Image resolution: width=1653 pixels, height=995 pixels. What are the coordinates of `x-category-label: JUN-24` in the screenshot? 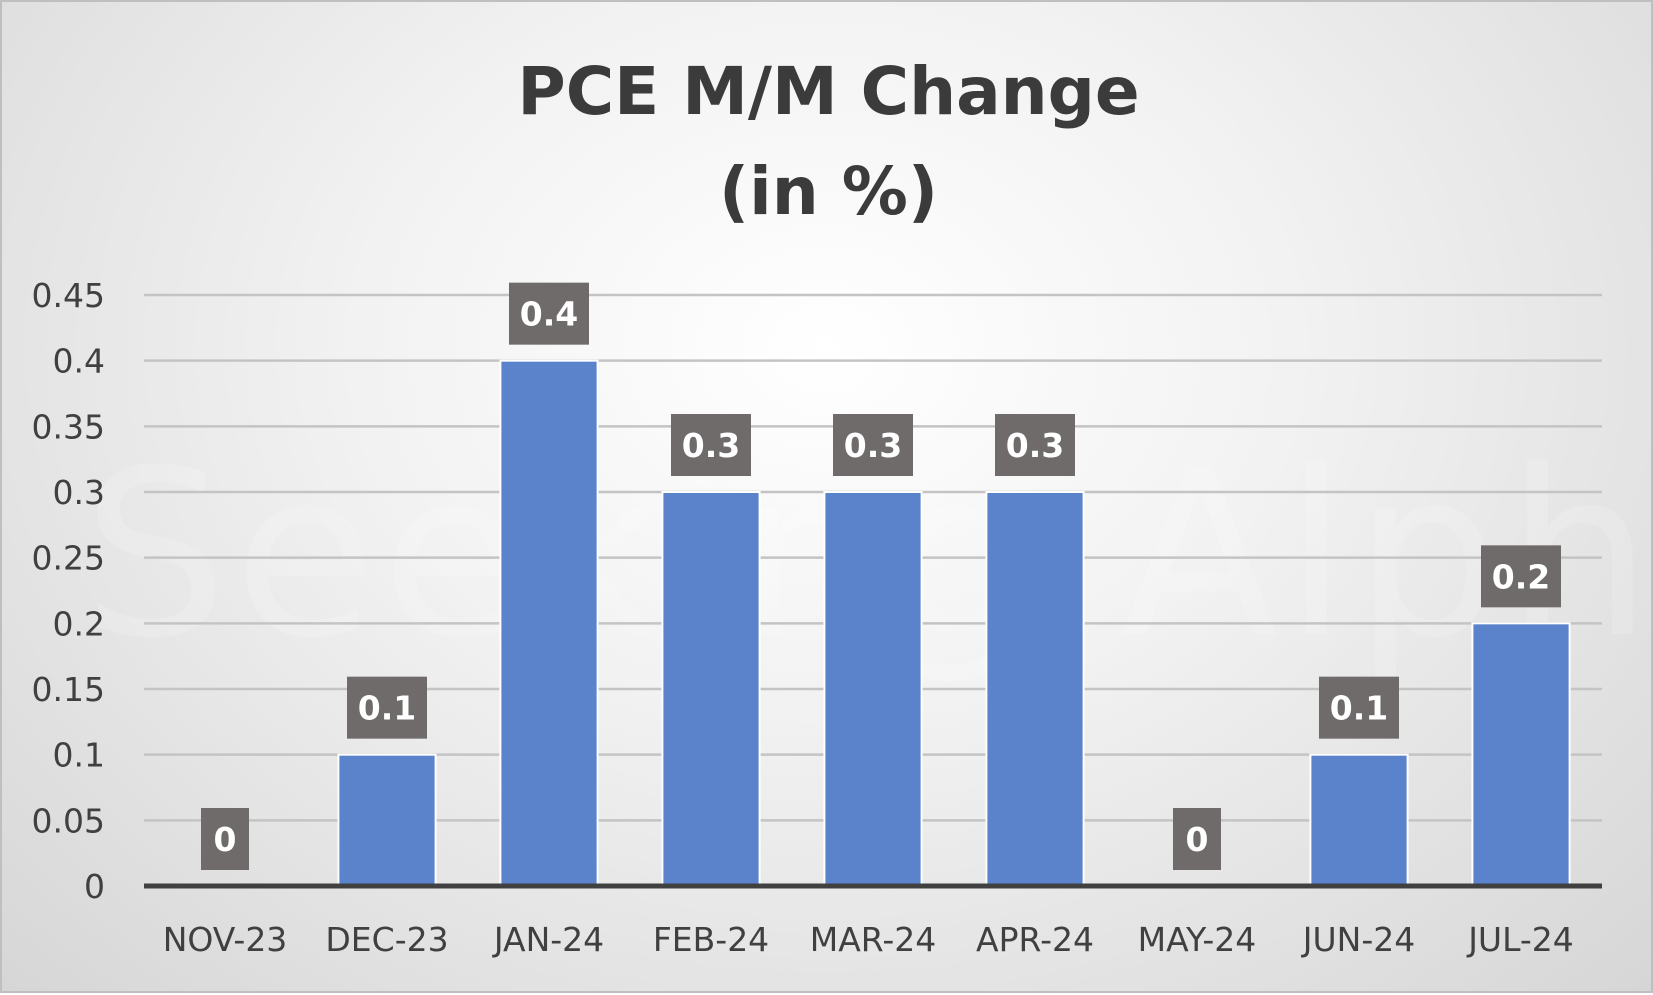 It's located at (1358, 939).